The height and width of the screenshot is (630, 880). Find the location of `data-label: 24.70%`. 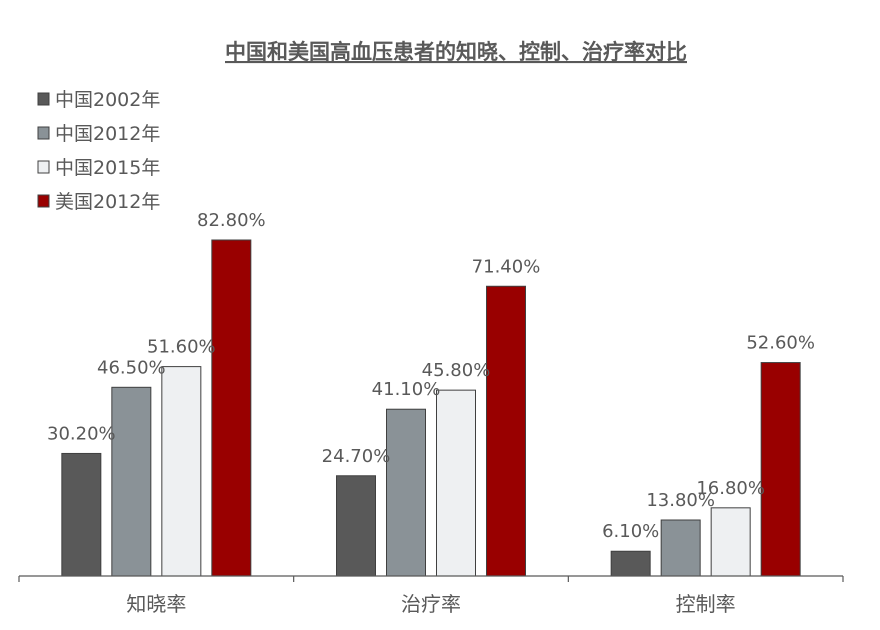

data-label: 24.70% is located at coordinates (356, 456).